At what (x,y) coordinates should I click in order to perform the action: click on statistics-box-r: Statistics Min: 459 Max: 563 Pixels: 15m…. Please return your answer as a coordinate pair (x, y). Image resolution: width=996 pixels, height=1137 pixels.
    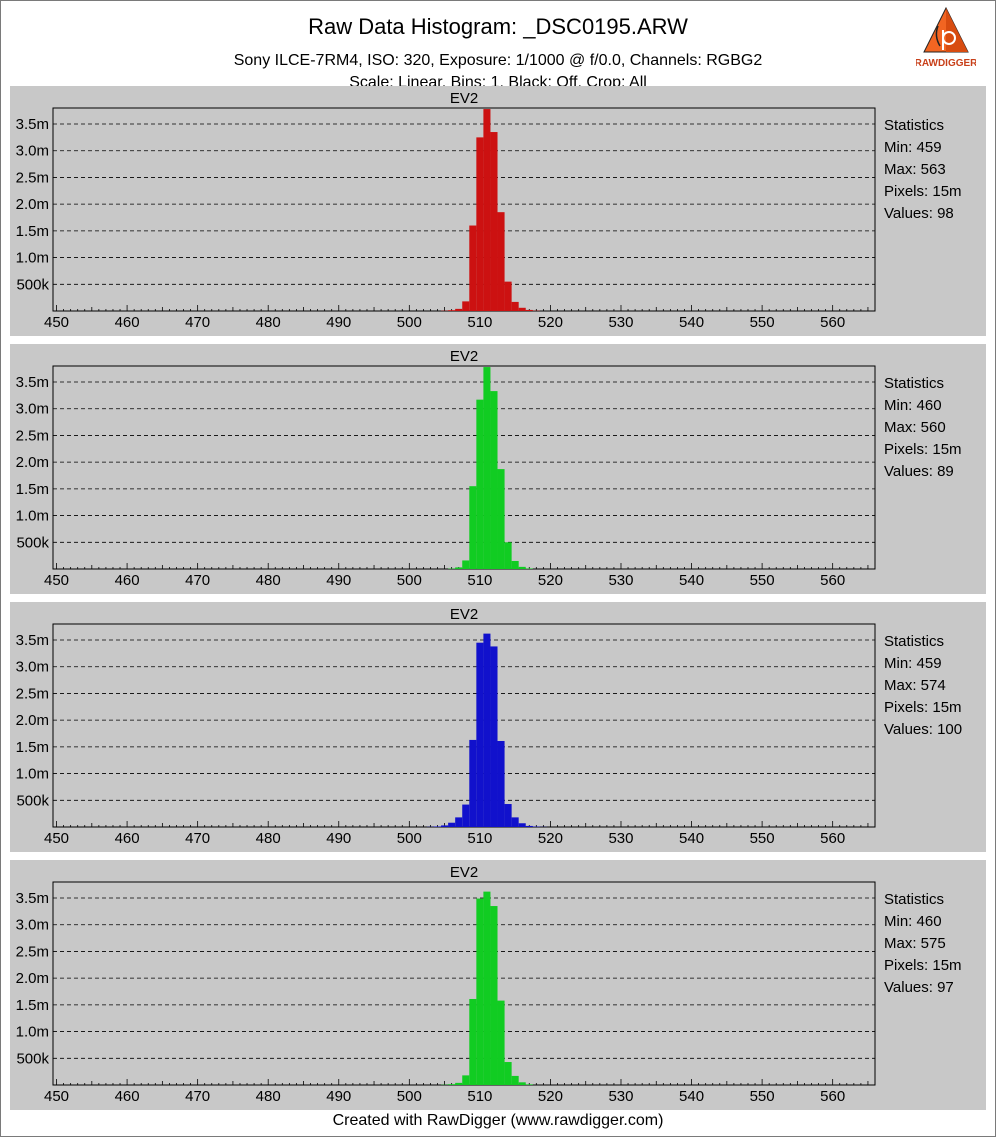
    Looking at the image, I should click on (923, 170).